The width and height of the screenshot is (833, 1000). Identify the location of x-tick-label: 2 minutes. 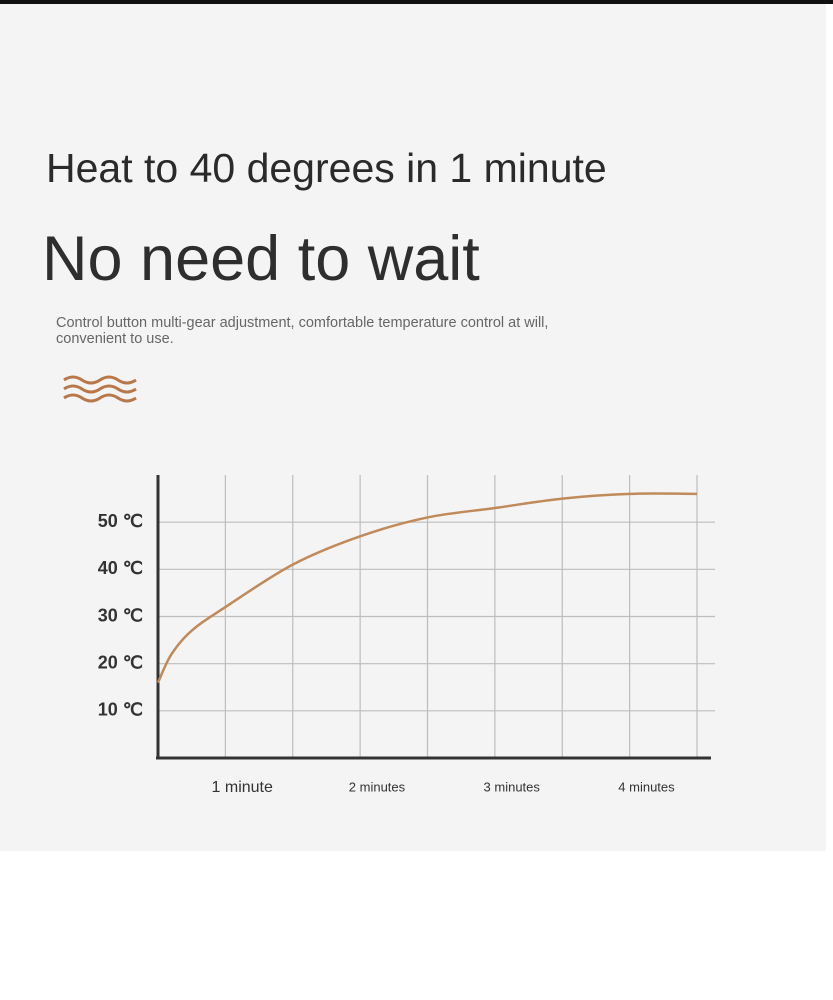
(377, 786).